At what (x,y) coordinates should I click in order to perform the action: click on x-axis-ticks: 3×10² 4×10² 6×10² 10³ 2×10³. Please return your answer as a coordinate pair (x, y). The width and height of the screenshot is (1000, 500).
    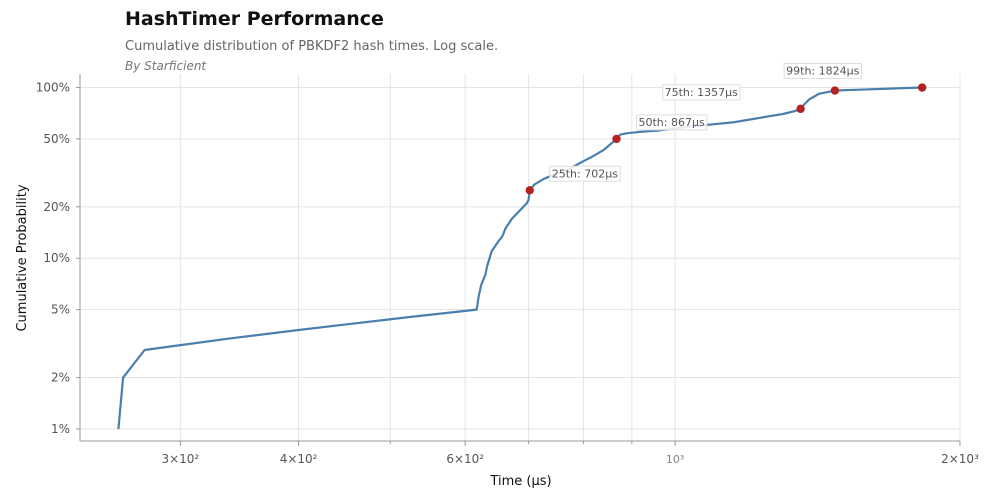
    Looking at the image, I should click on (570, 453).